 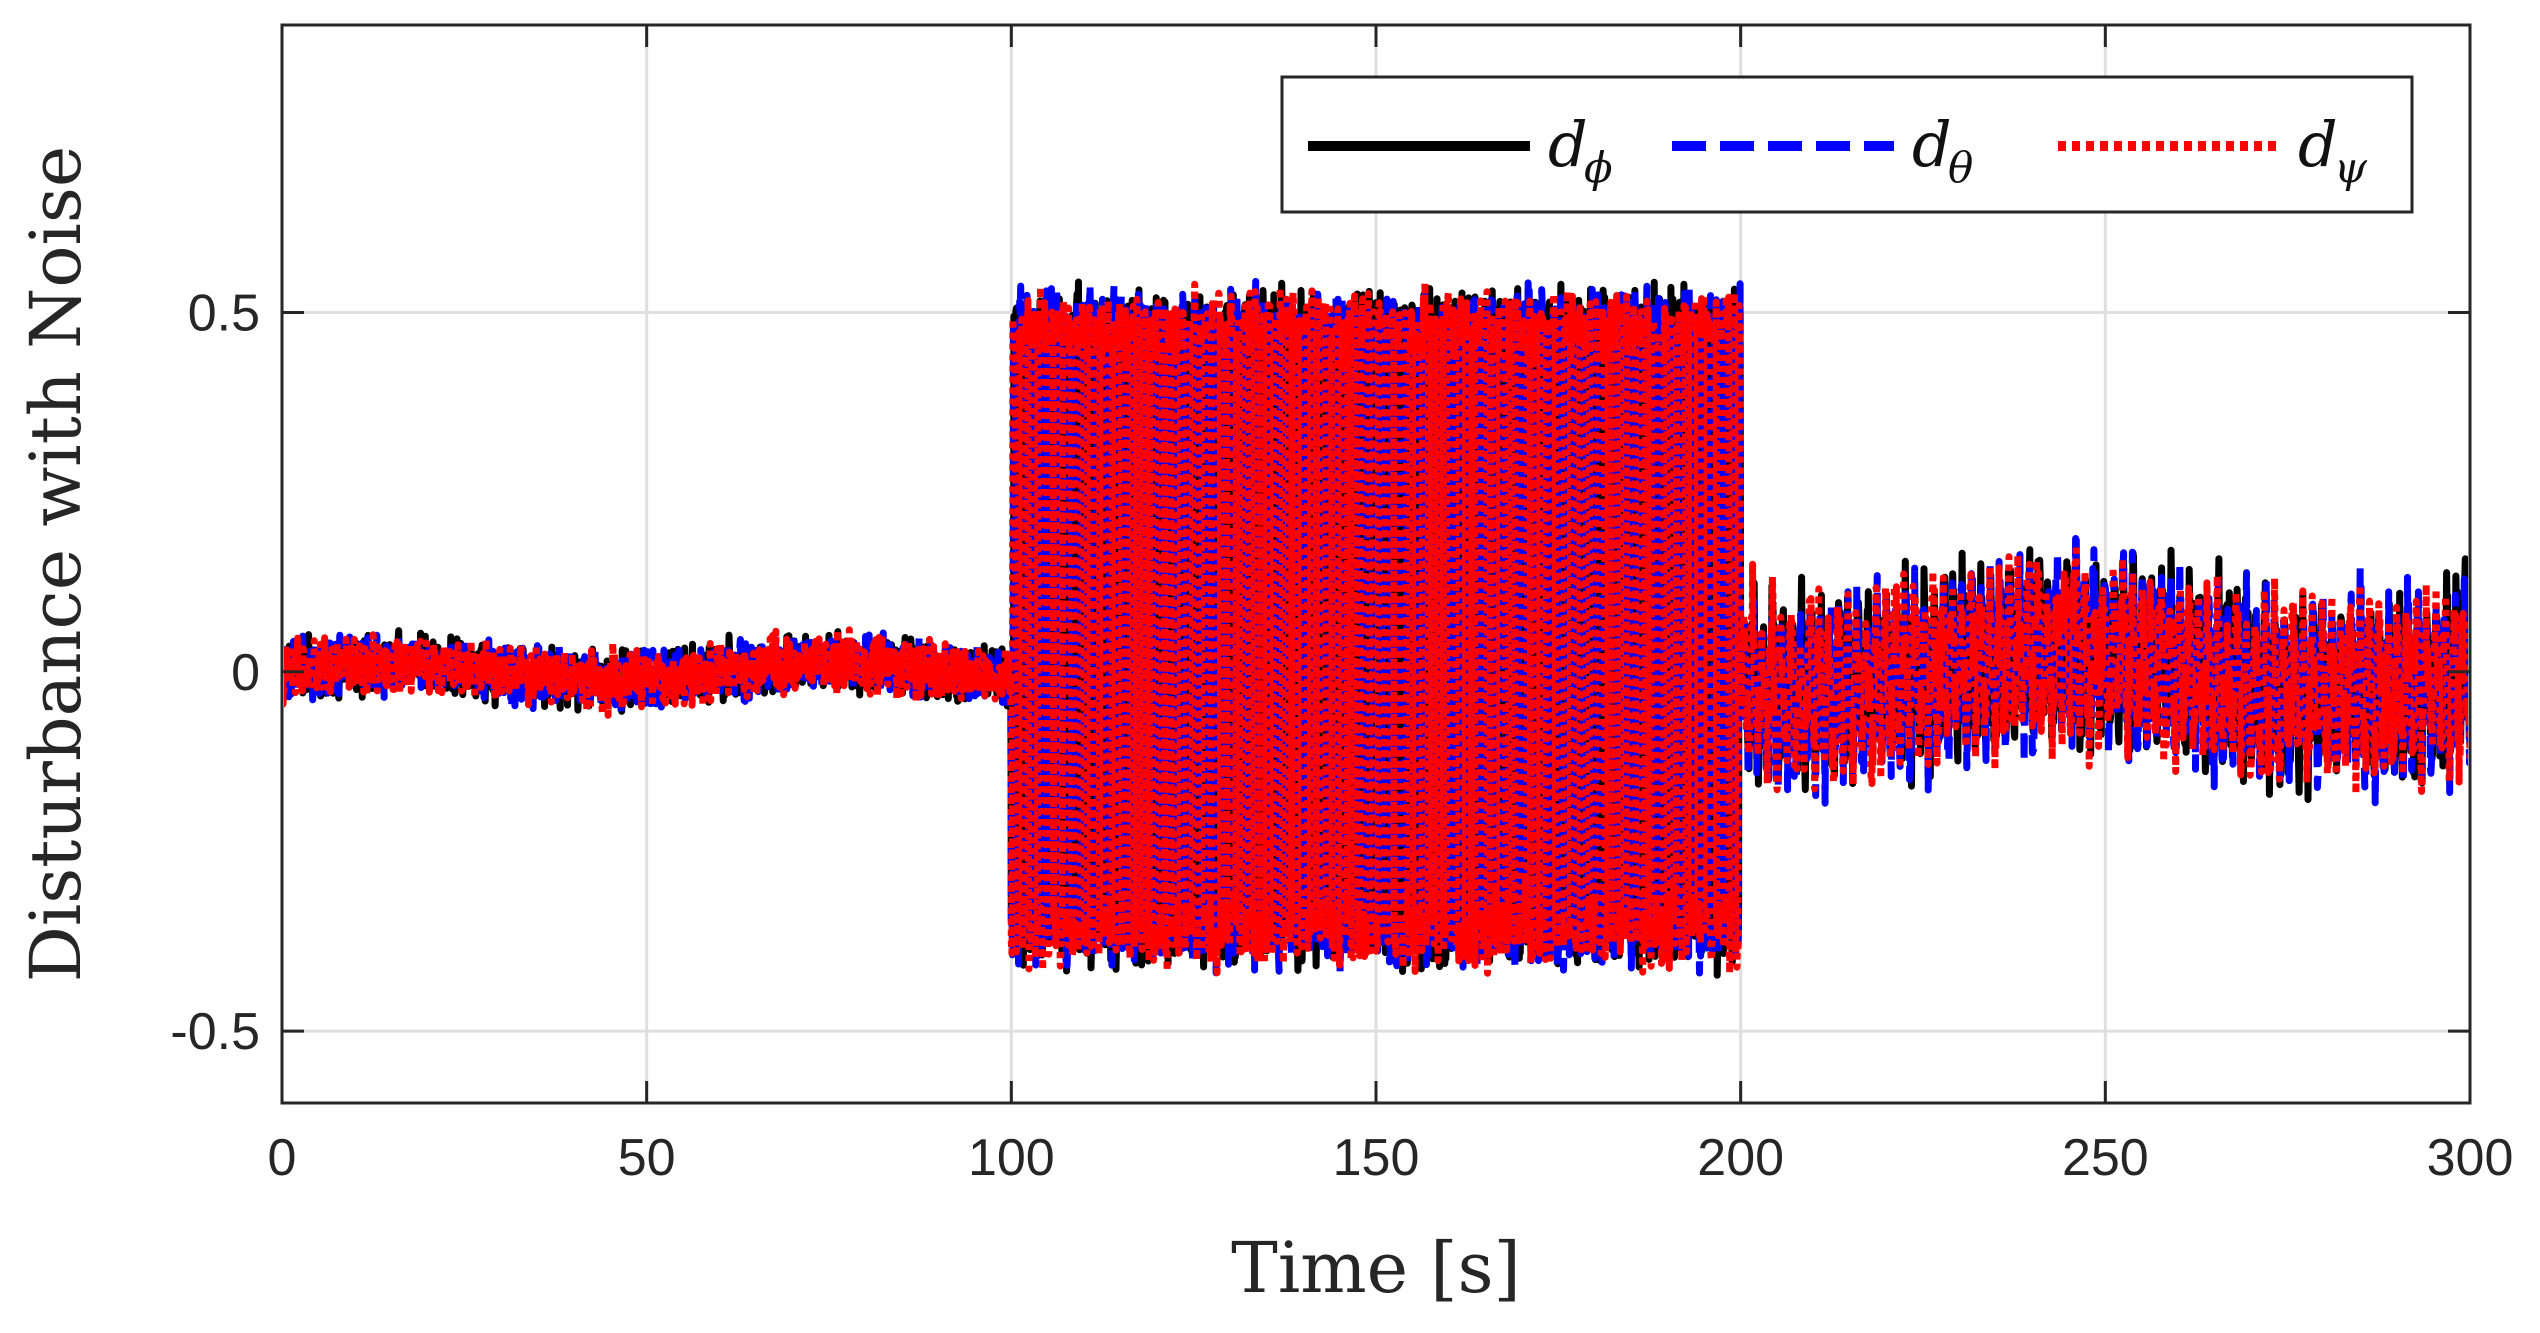 I want to click on x-tick-label: 150, so click(x=1376, y=1158).